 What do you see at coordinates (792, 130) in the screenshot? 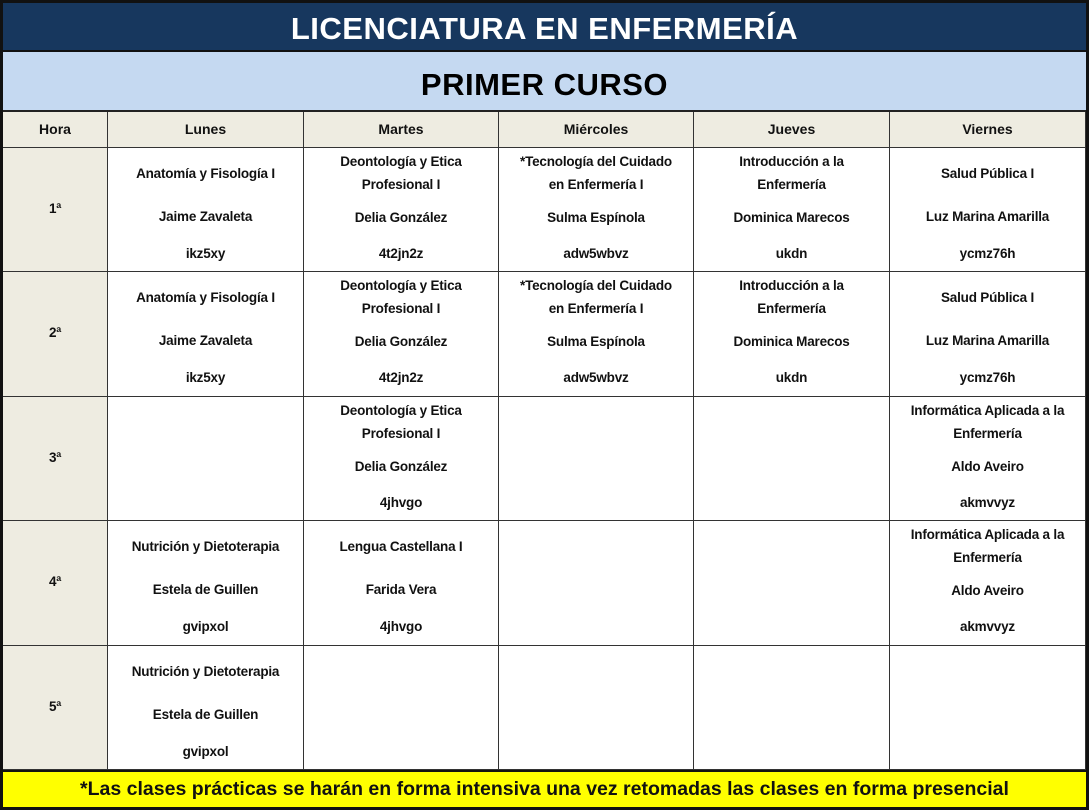
I see `column-header-4: Jueves` at bounding box center [792, 130].